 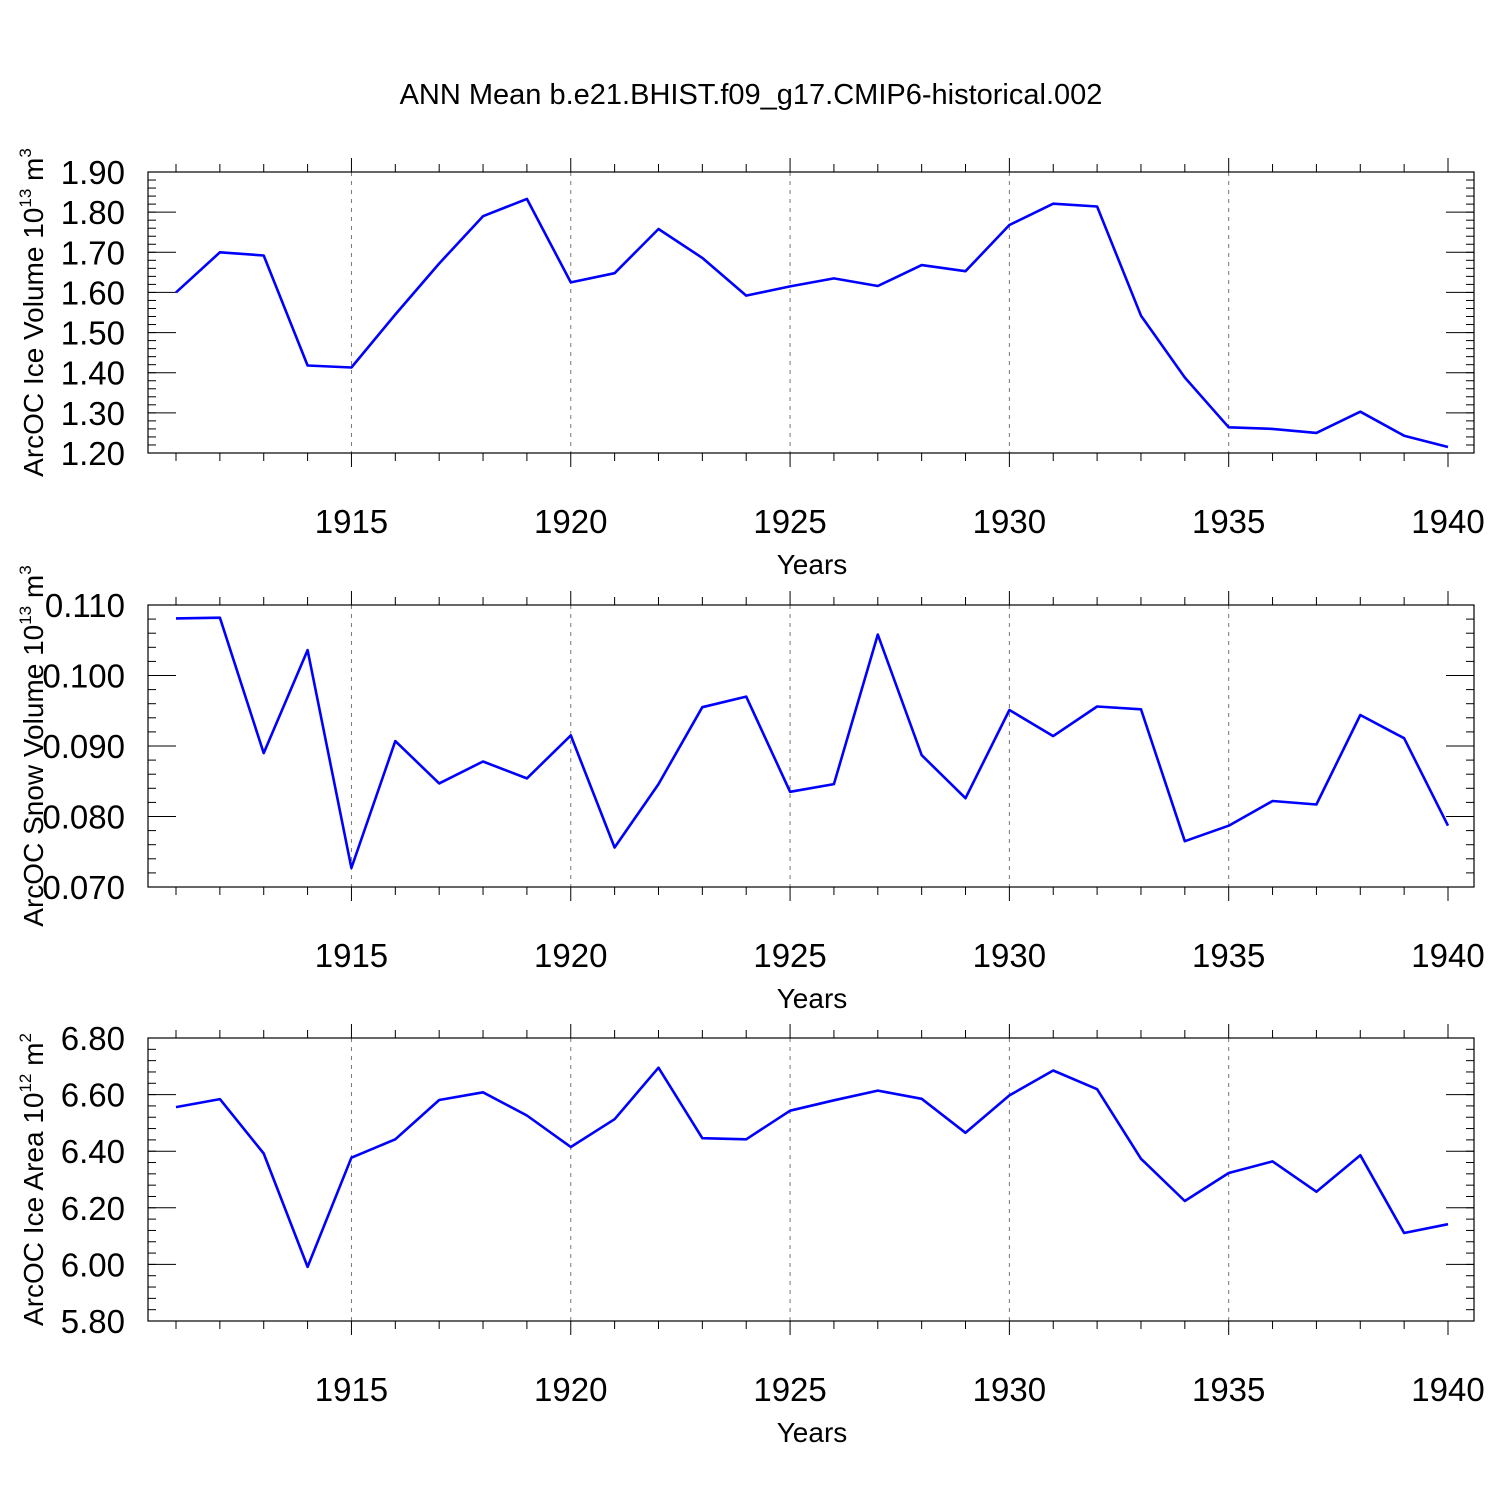 I want to click on chart-1-xtick-label-3: 1930, so click(x=1009, y=955).